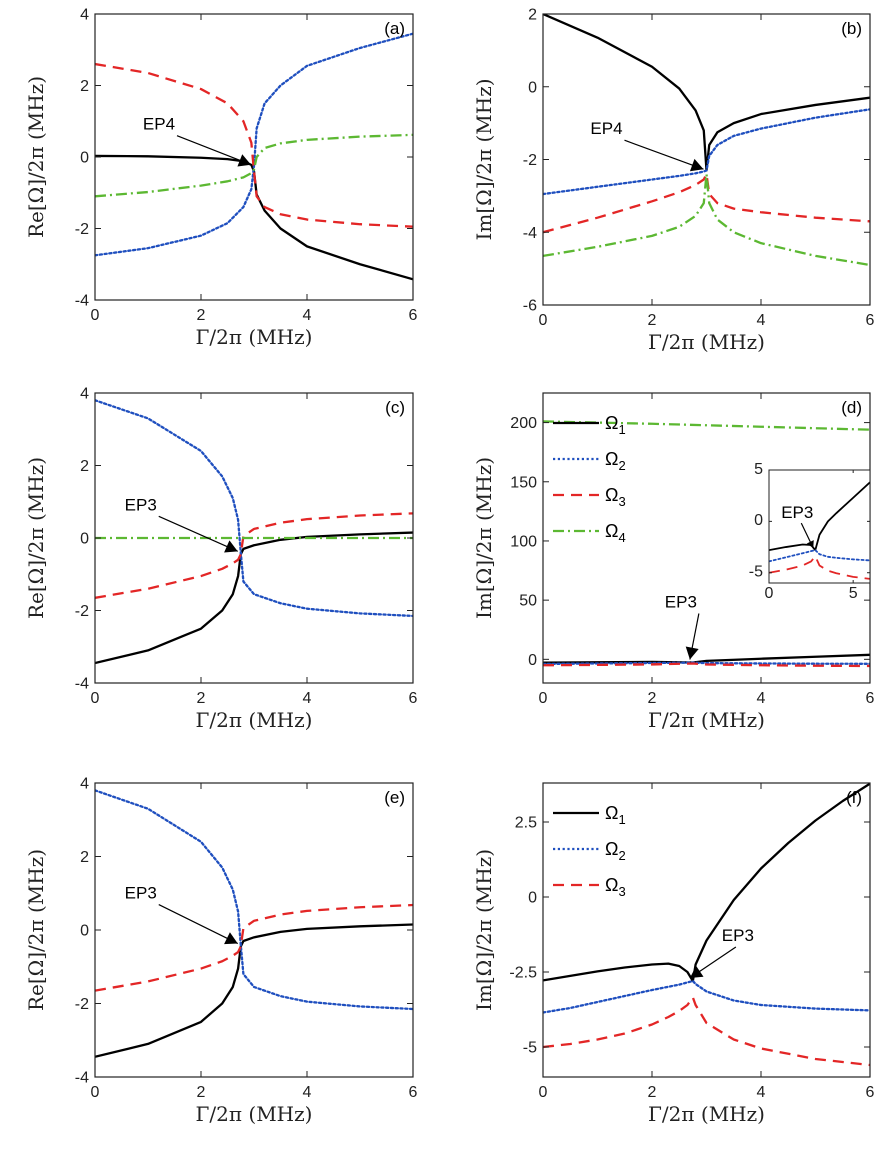 The image size is (891, 1165). What do you see at coordinates (395, 407) in the screenshot?
I see `panel-label: (c)` at bounding box center [395, 407].